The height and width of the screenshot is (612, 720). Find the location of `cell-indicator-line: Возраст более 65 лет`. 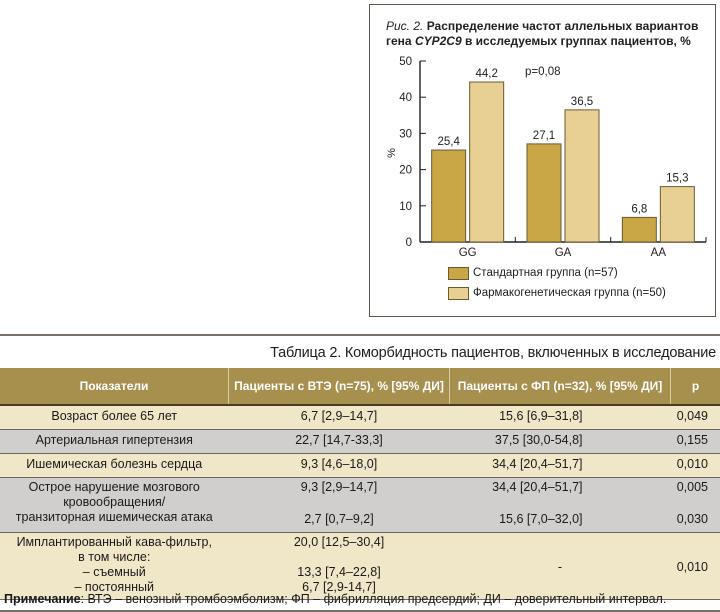

cell-indicator-line: Возраст более 65 лет is located at coordinates (114, 416).